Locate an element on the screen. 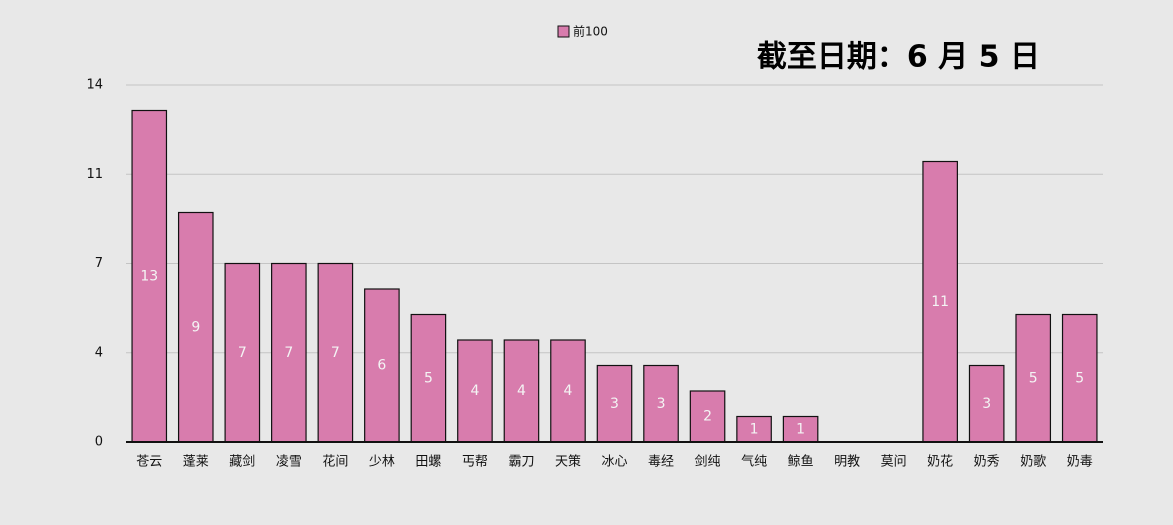  x-tick-label: 莫问 is located at coordinates (894, 462).